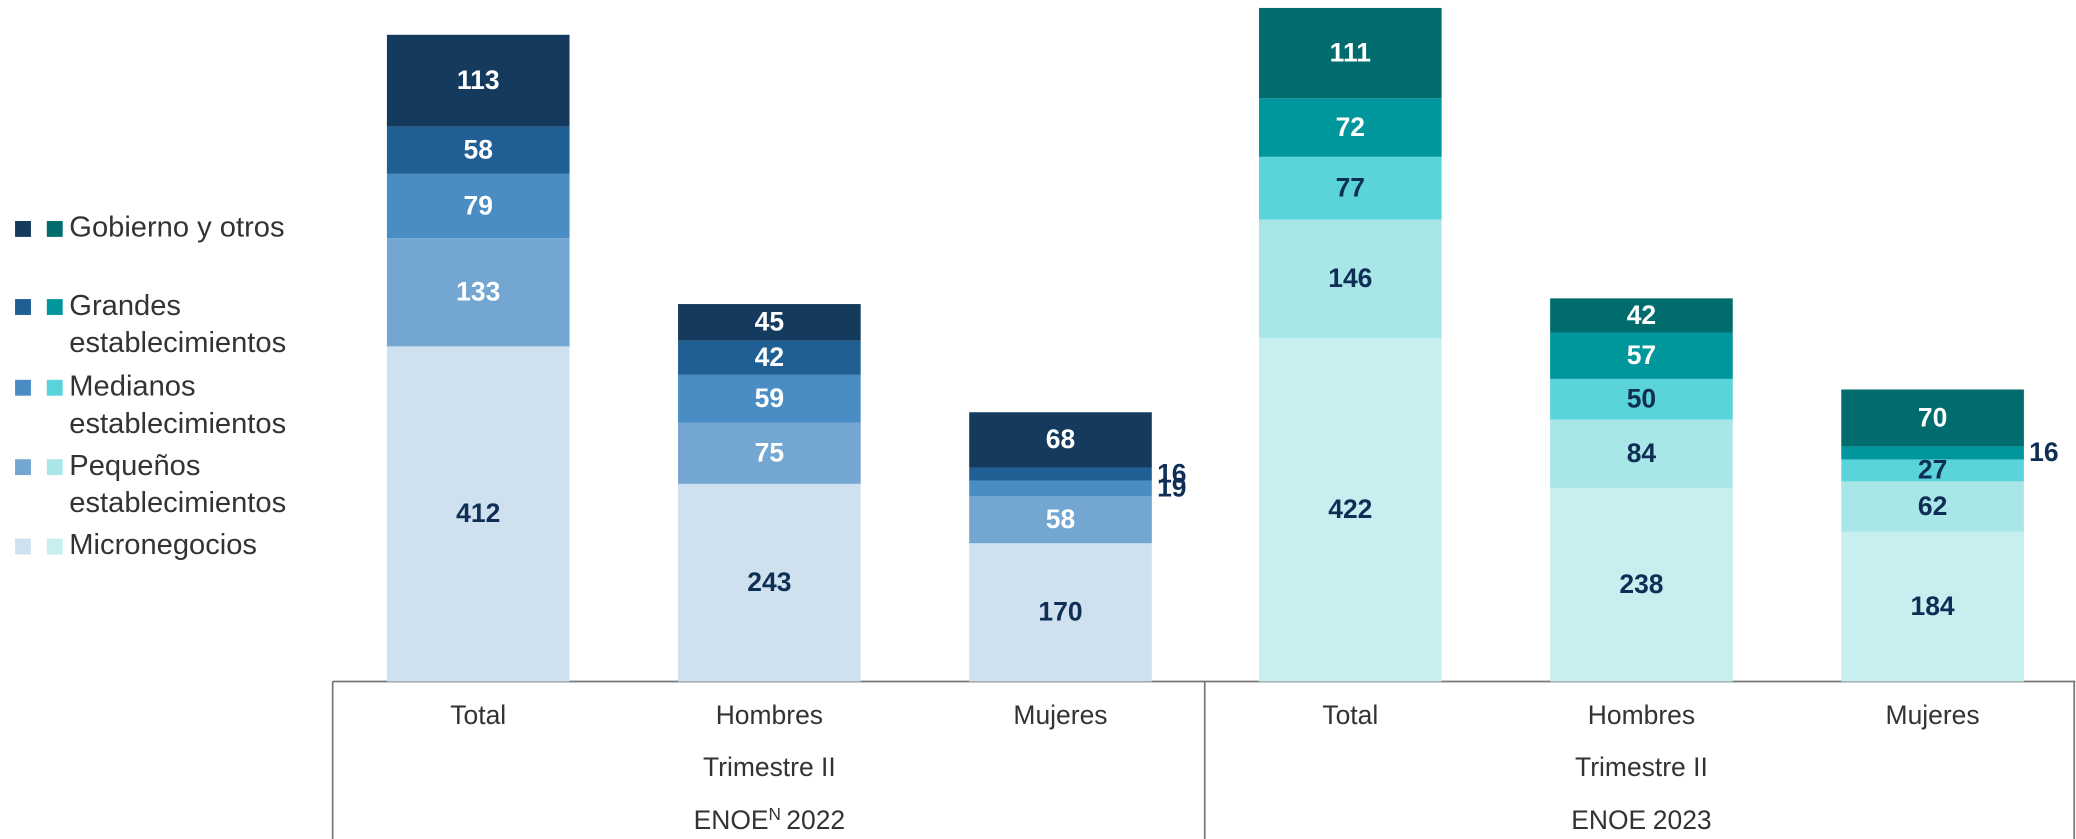 The image size is (2076, 839). I want to click on data-label: 50, so click(1641, 399).